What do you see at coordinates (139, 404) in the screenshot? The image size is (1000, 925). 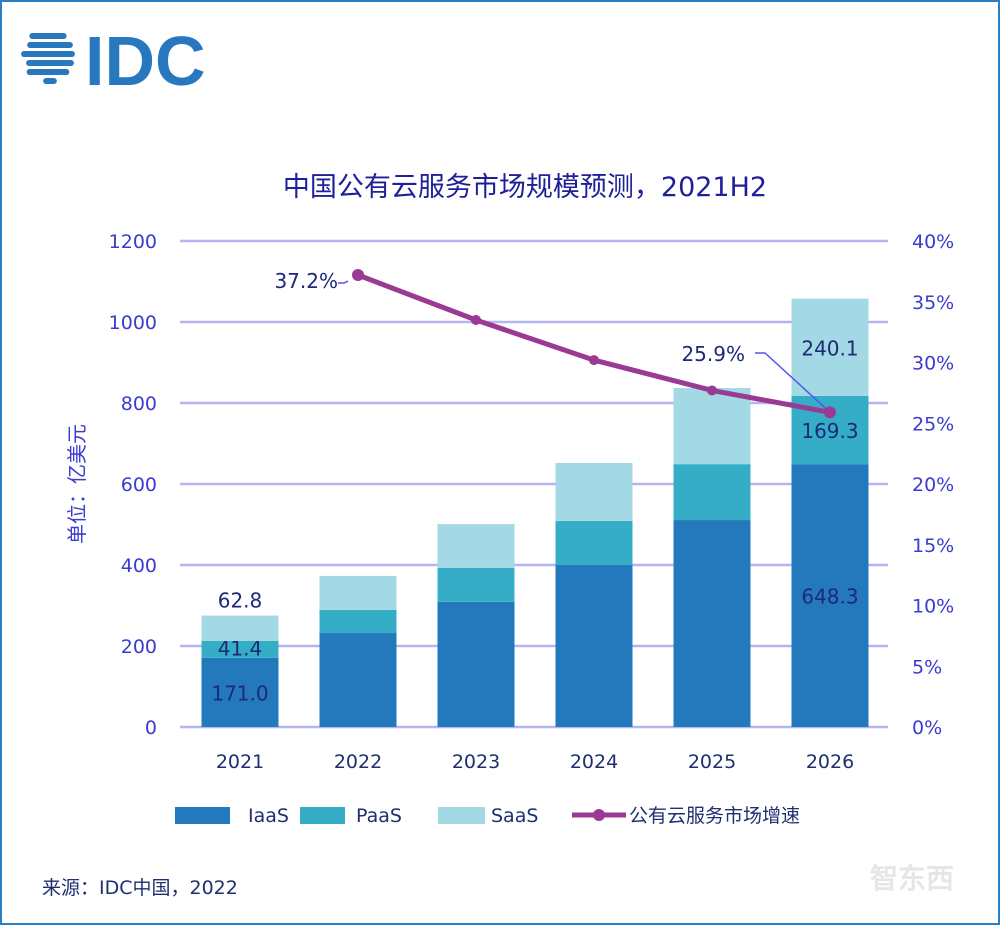 I see `y-tick-label: 800` at bounding box center [139, 404].